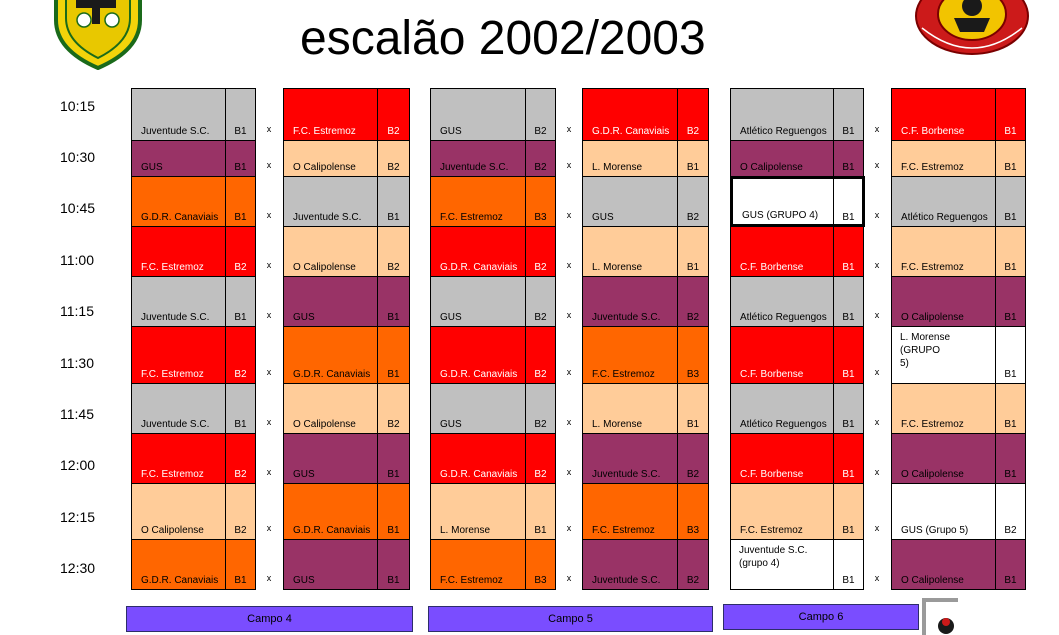  I want to click on time-label: 11:45, so click(77, 414).